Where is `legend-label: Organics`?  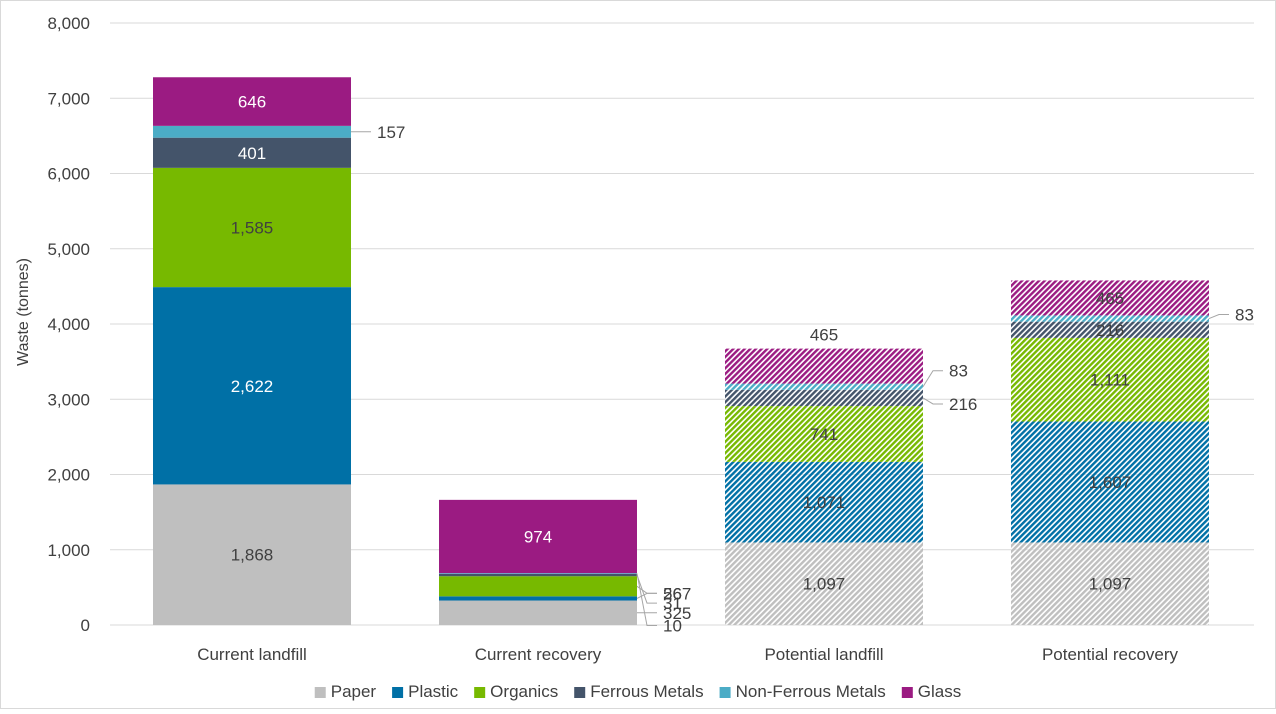 legend-label: Organics is located at coordinates (524, 691).